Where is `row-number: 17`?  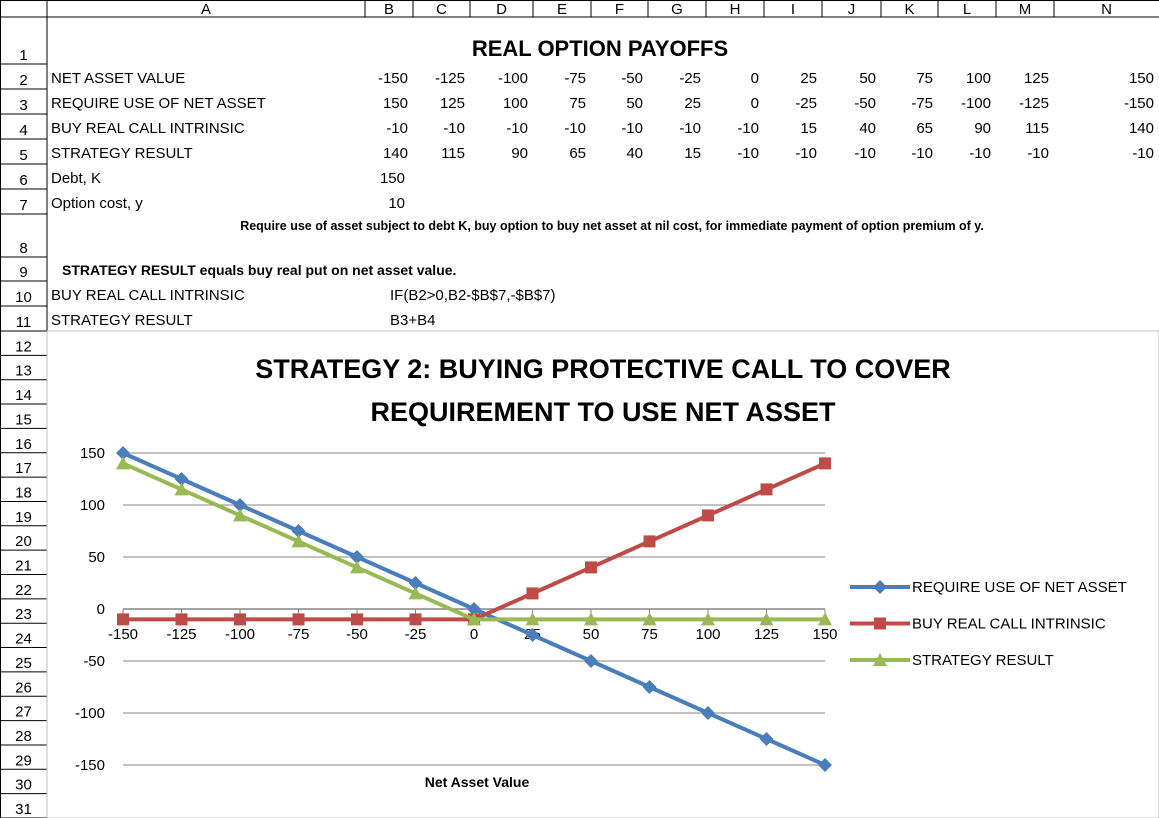 row-number: 17 is located at coordinates (23, 468).